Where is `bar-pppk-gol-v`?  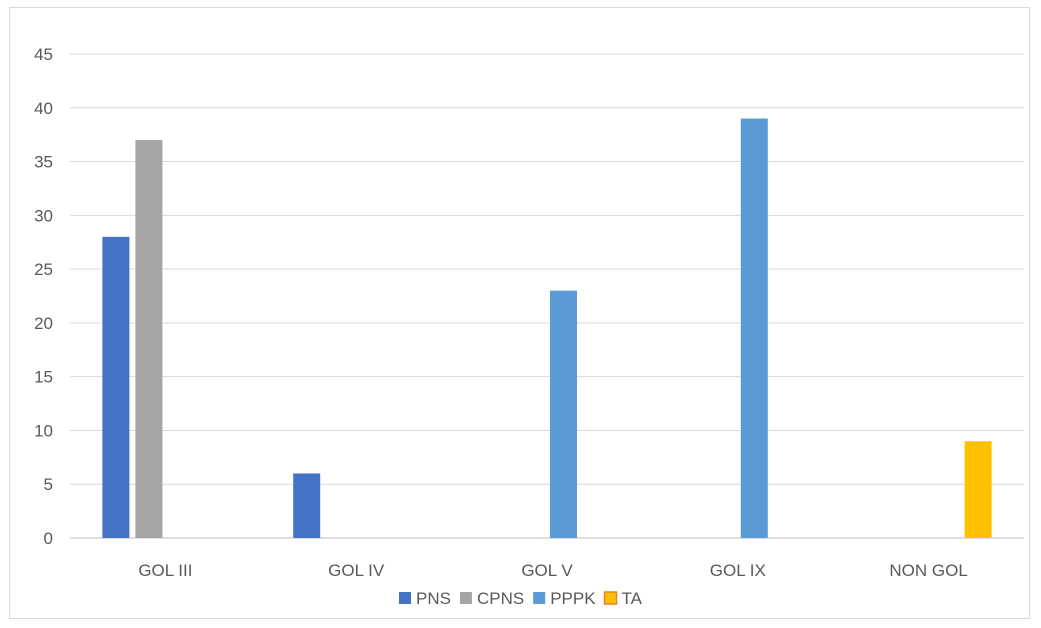 bar-pppk-gol-v is located at coordinates (563, 414).